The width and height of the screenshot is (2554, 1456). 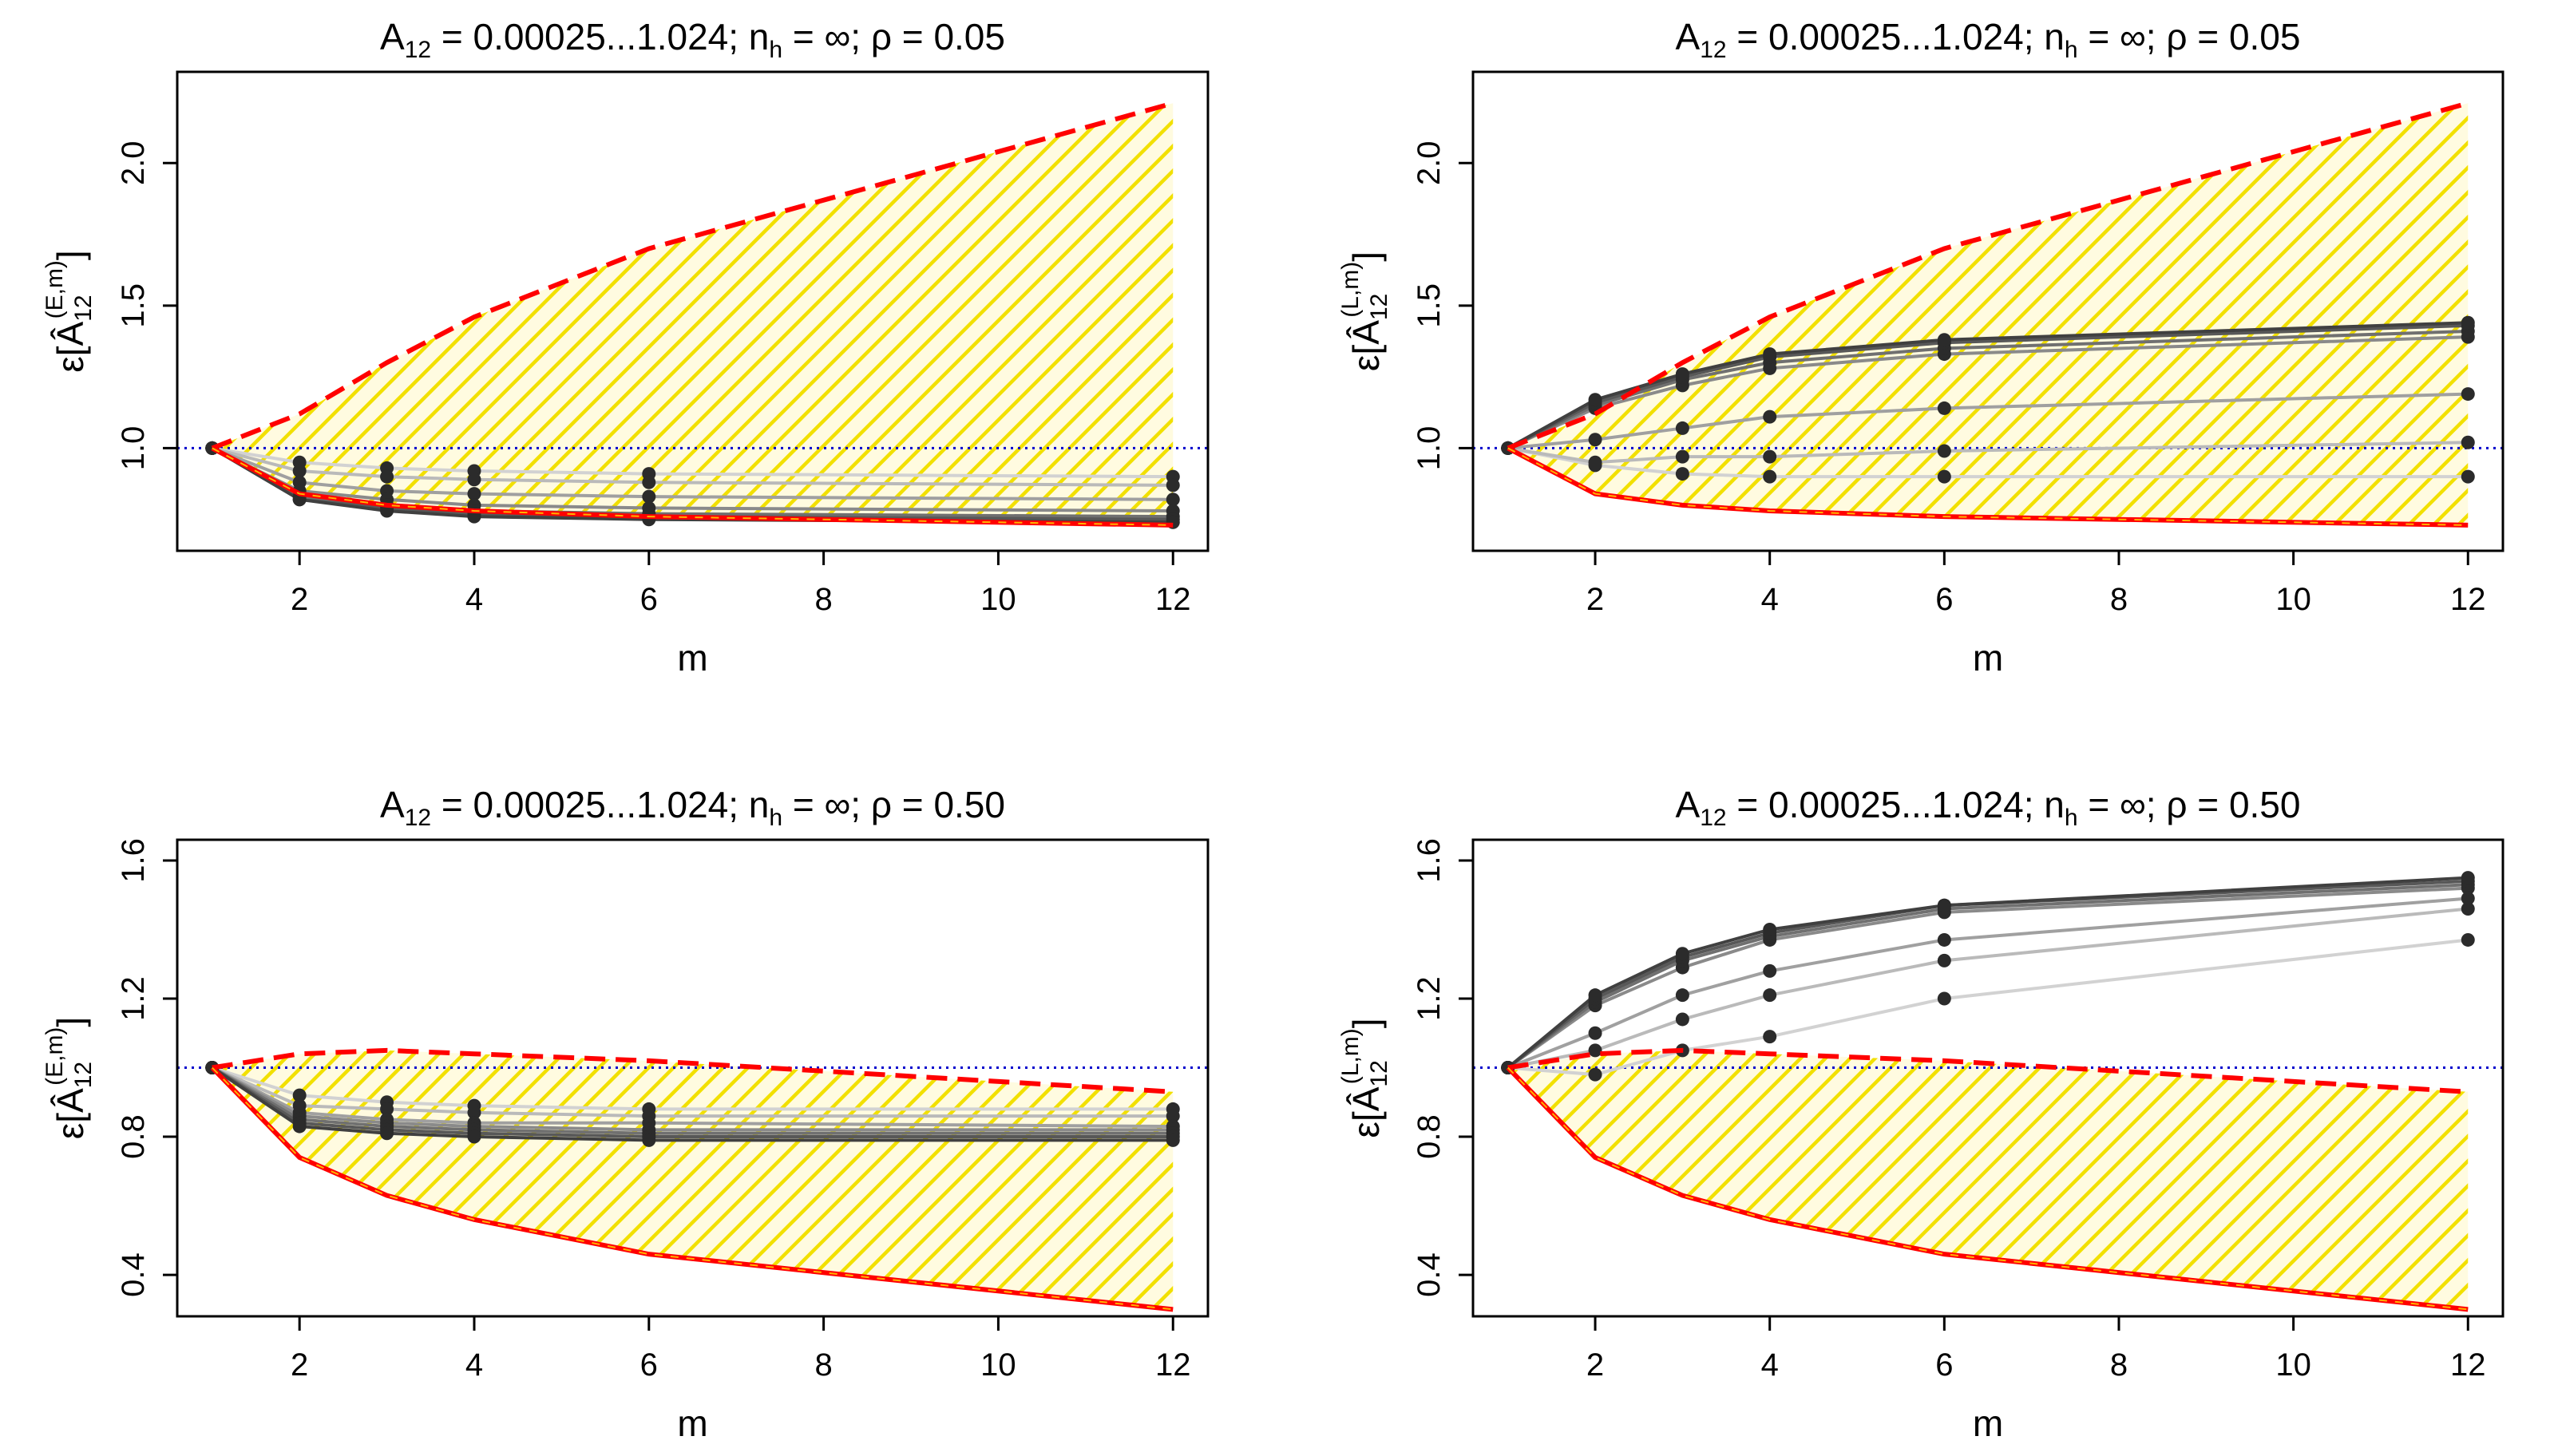 What do you see at coordinates (133, 1274) in the screenshot?
I see `y-tick-label: 0.4` at bounding box center [133, 1274].